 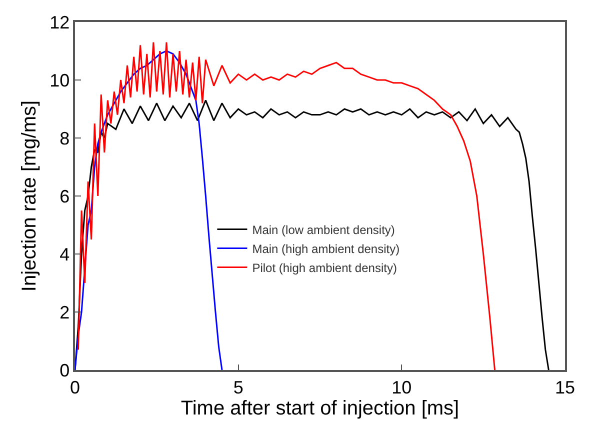 What do you see at coordinates (60, 80) in the screenshot?
I see `y-tick-label: 10` at bounding box center [60, 80].